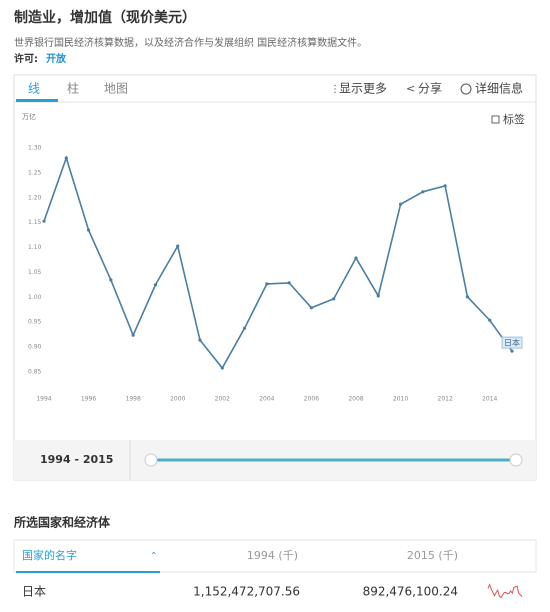 This screenshot has height=612, width=550. What do you see at coordinates (363, 89) in the screenshot?
I see `action-button: 显示更多` at bounding box center [363, 89].